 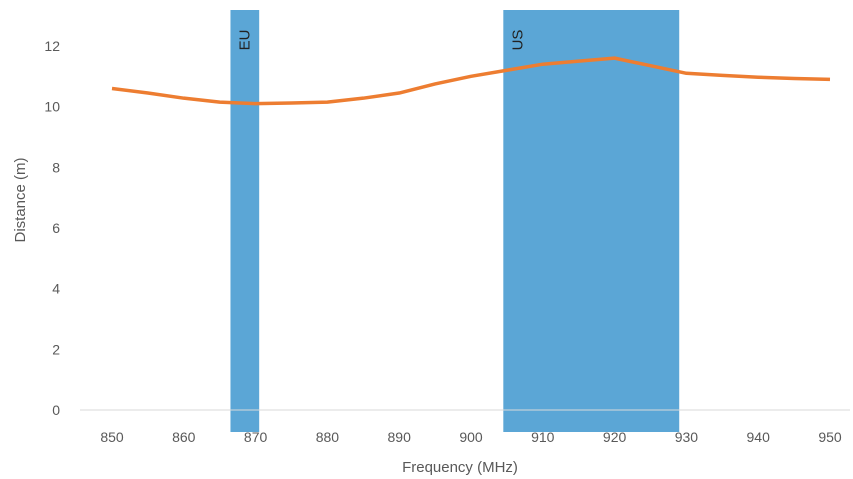 What do you see at coordinates (830, 437) in the screenshot?
I see `x-tick-label: 950` at bounding box center [830, 437].